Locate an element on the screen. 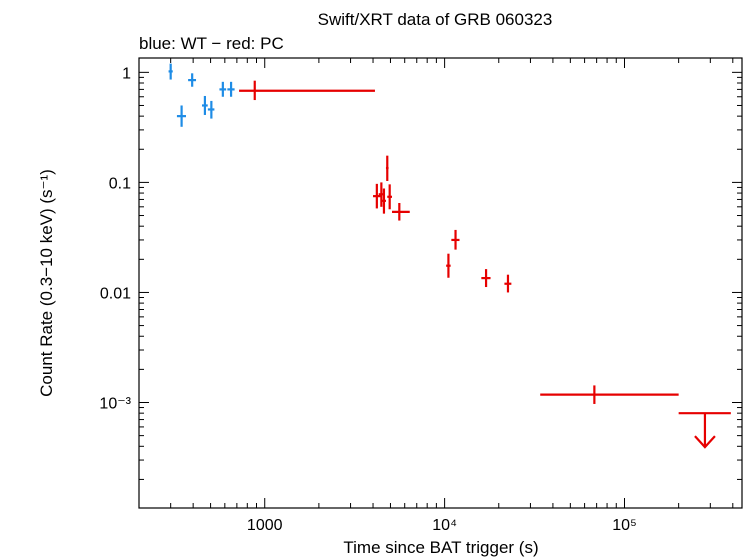 The height and width of the screenshot is (558, 746). x-axis-label: Time since BAT trigger (s) is located at coordinates (440, 547).